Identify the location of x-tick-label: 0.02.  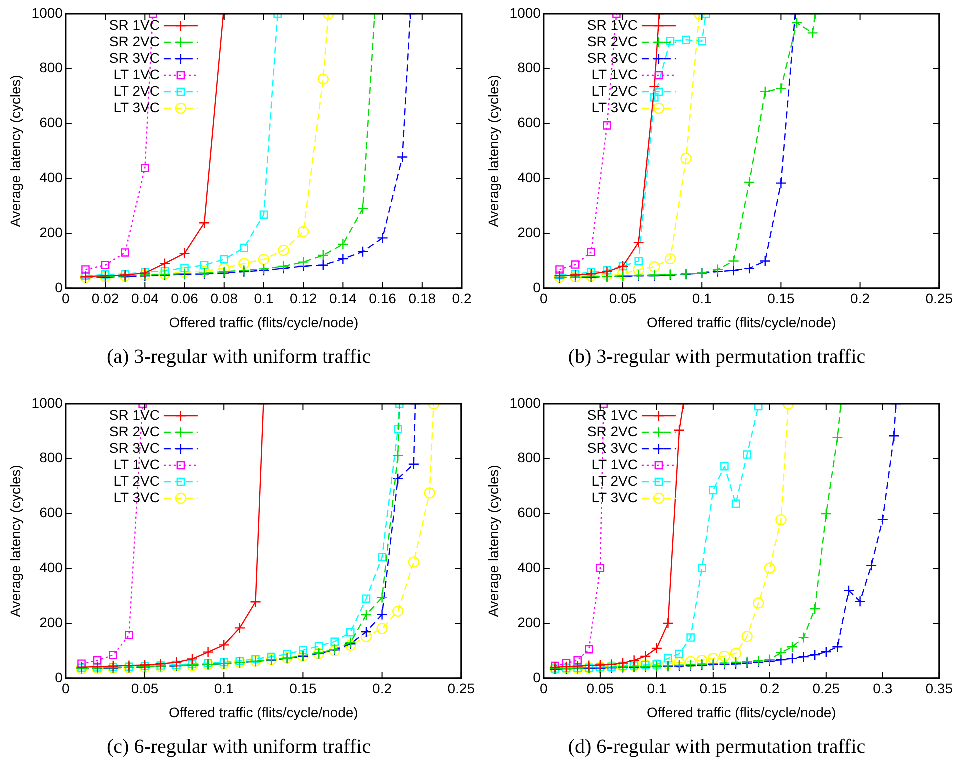
(106, 298).